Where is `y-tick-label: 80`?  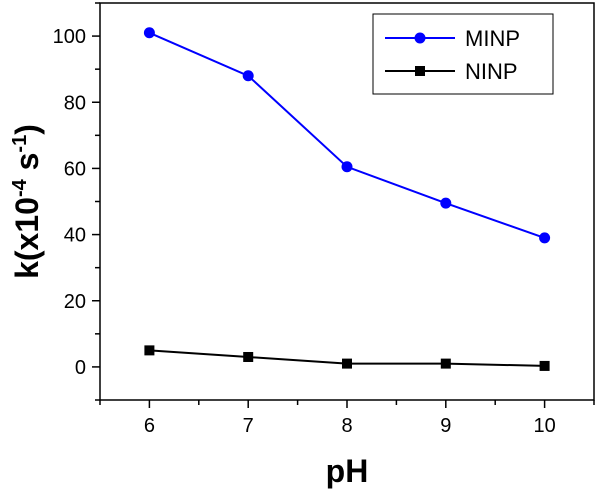 y-tick-label: 80 is located at coordinates (75, 103).